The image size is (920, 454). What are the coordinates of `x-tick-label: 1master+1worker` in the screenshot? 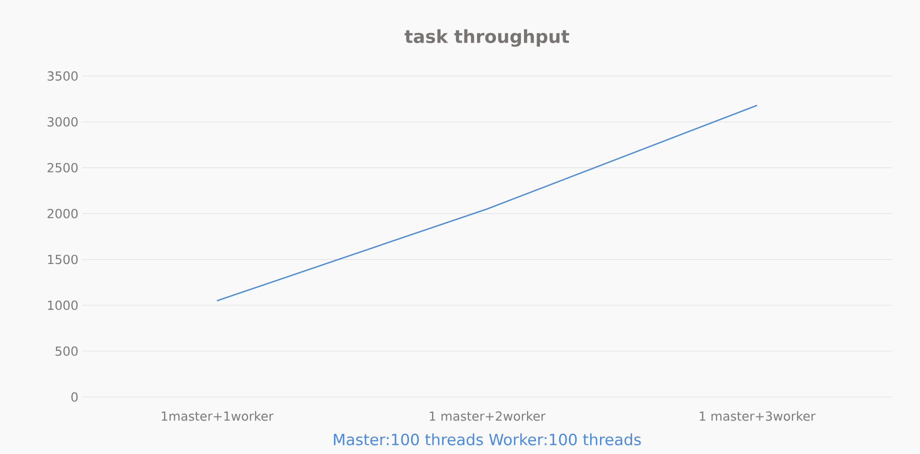 It's located at (218, 416).